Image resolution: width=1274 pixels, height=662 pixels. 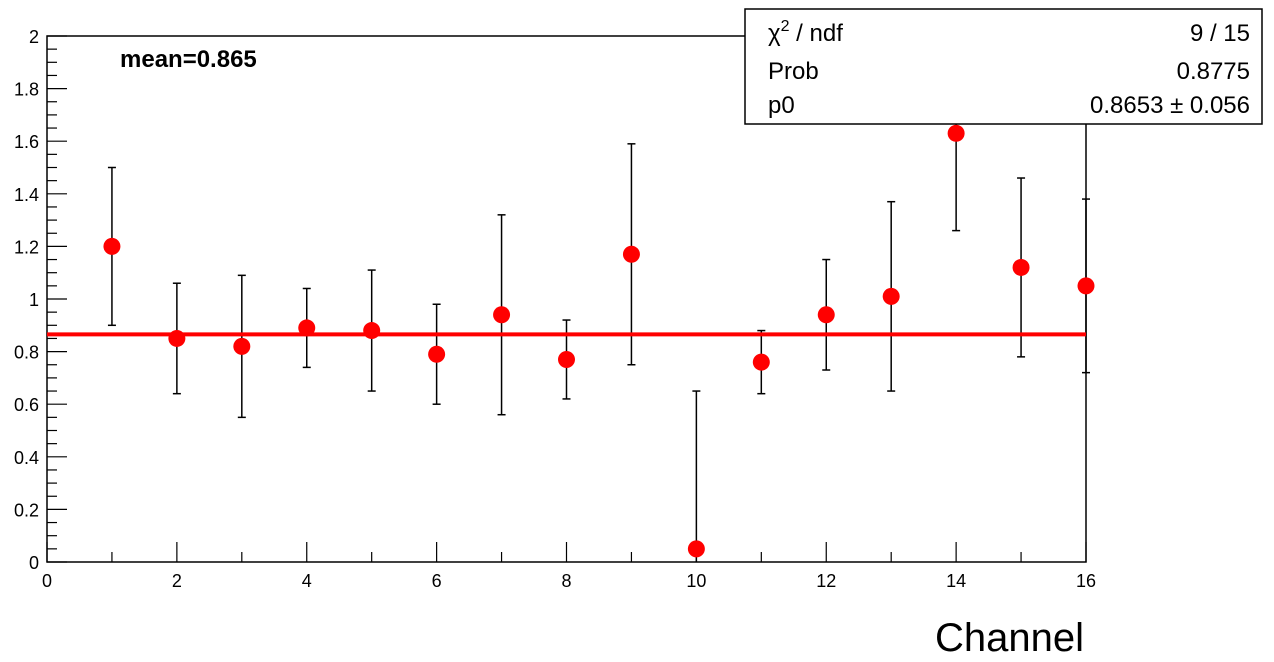 I want to click on y-tick-label: 0.4, so click(x=26, y=458).